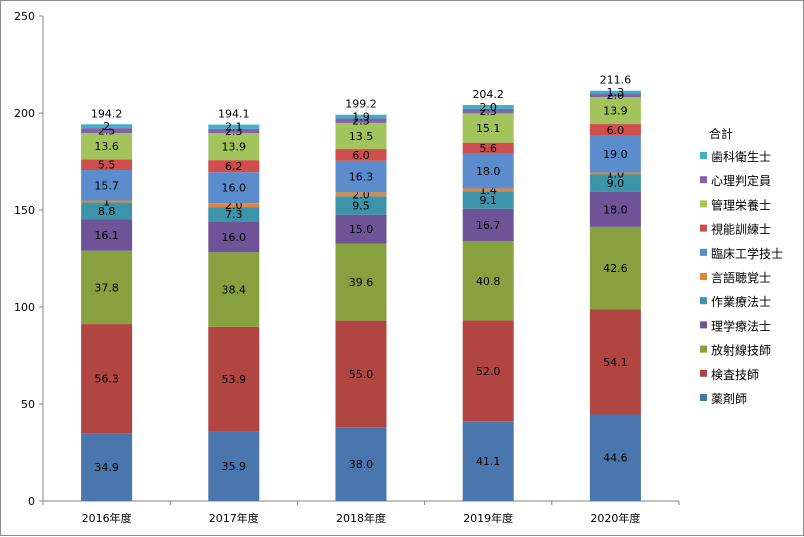 The height and width of the screenshot is (537, 804). What do you see at coordinates (106, 126) in the screenshot?
I see `data-label: 2` at bounding box center [106, 126].